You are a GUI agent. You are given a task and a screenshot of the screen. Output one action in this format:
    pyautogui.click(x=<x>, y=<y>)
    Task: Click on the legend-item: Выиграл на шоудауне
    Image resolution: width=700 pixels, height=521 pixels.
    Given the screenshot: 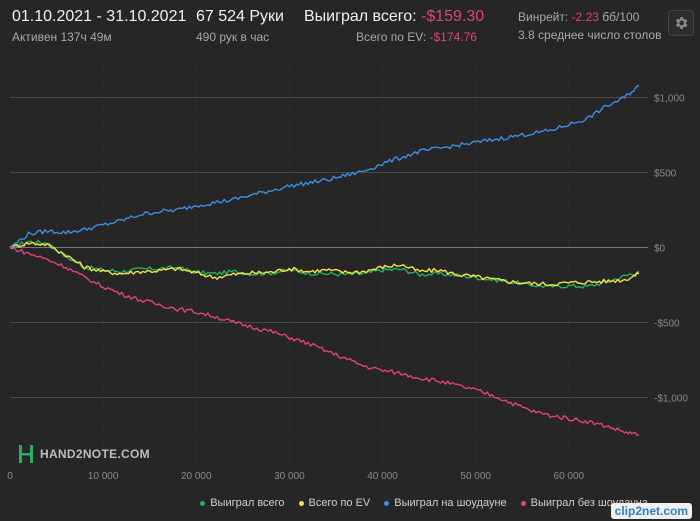 What is the action you would take?
    pyautogui.click(x=445, y=503)
    